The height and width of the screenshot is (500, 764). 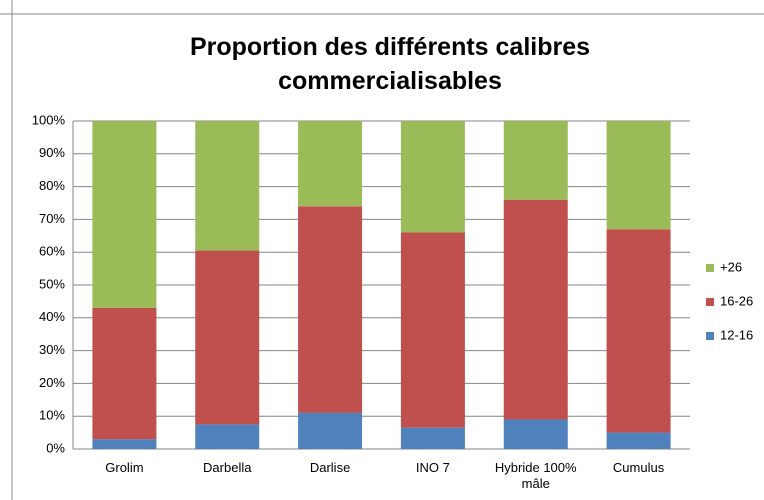 I want to click on y-tick-label: 60%, so click(x=52, y=251).